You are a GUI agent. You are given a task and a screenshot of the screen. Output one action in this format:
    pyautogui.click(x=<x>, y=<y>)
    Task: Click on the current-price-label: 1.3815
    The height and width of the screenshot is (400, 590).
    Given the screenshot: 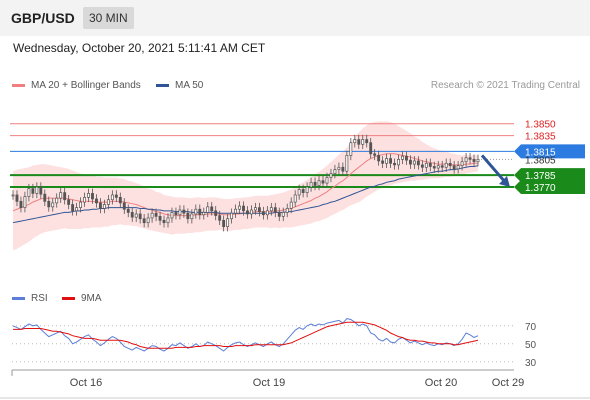 What is the action you would take?
    pyautogui.click(x=540, y=152)
    